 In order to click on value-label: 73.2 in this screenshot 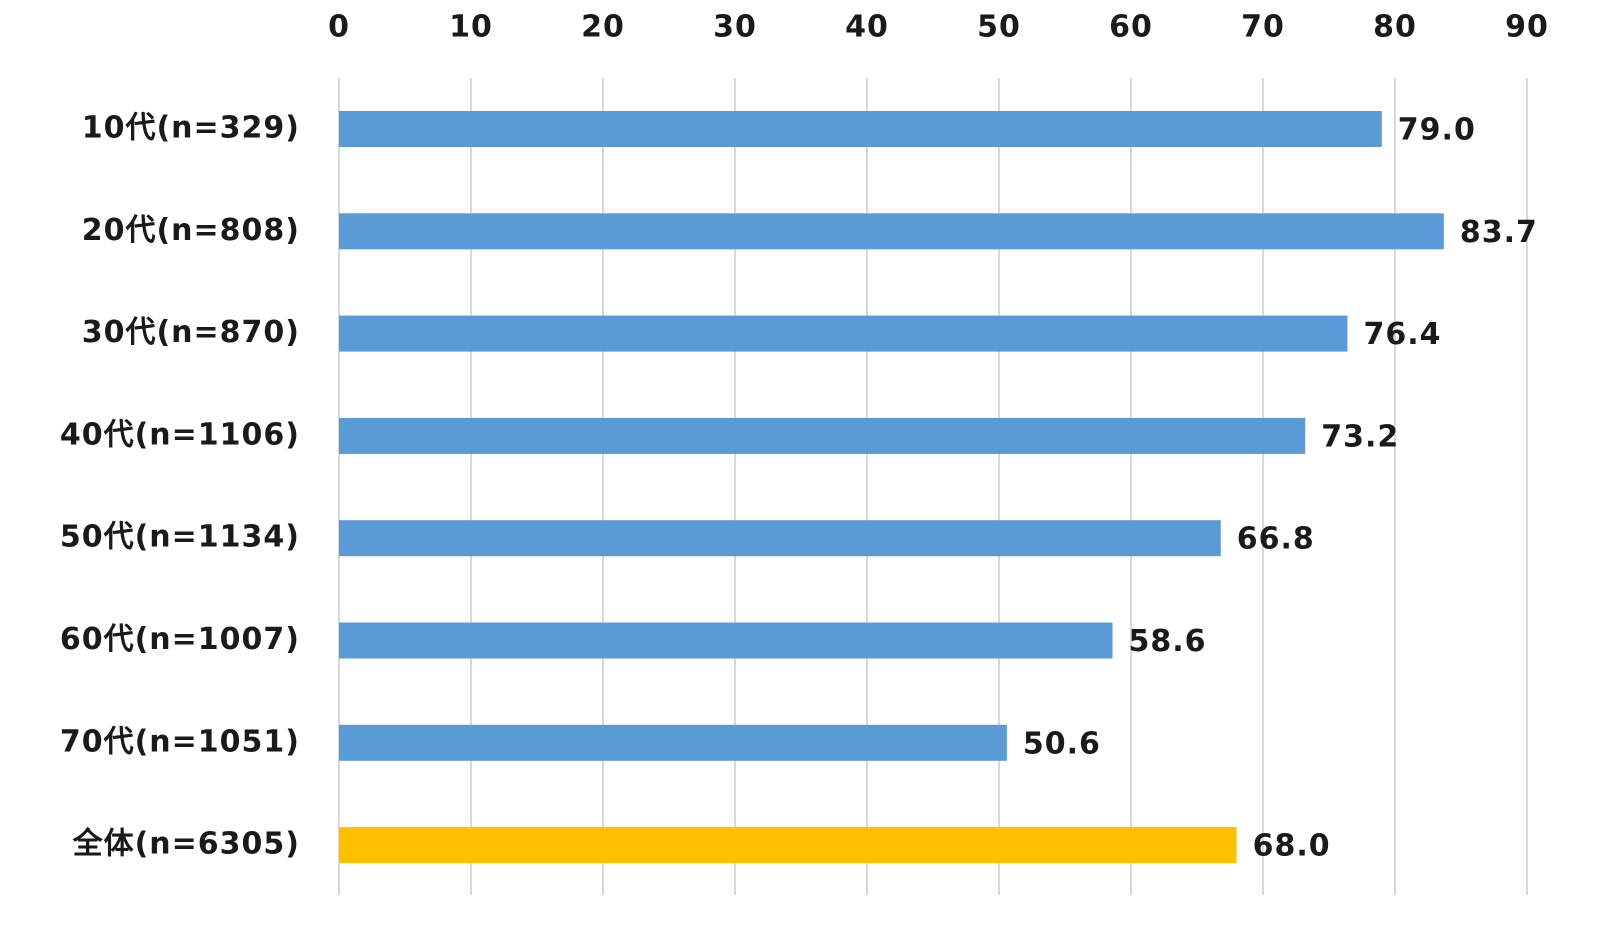, I will do `click(1360, 436)`.